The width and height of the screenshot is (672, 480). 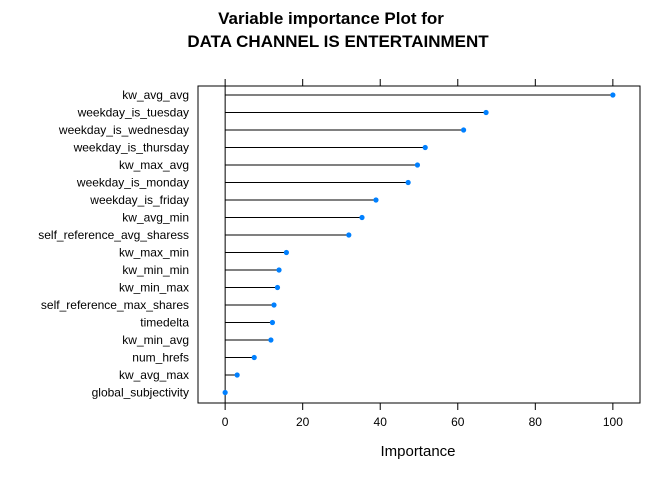 What do you see at coordinates (139, 200) in the screenshot?
I see `category-label: weekday_is_friday` at bounding box center [139, 200].